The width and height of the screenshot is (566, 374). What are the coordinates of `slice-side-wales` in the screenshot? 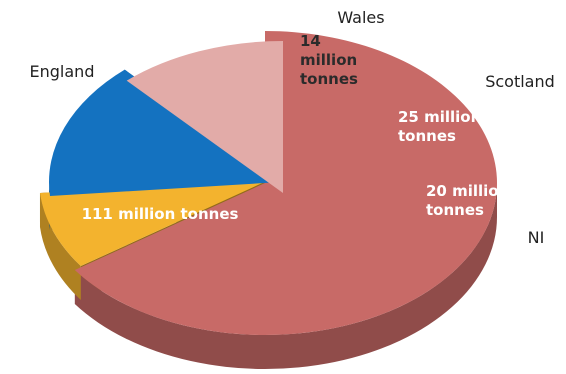 It's located at (60, 247).